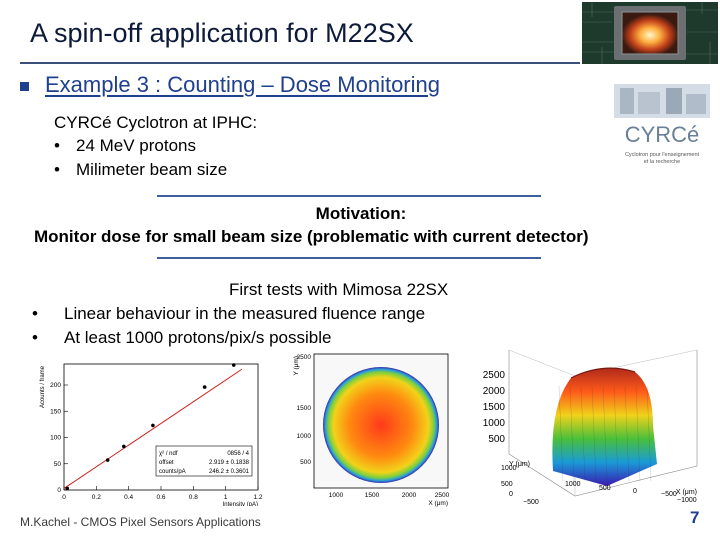 The height and width of the screenshot is (540, 720). Describe the element at coordinates (605, 488) in the screenshot. I see `x-tick-label: 500` at that location.